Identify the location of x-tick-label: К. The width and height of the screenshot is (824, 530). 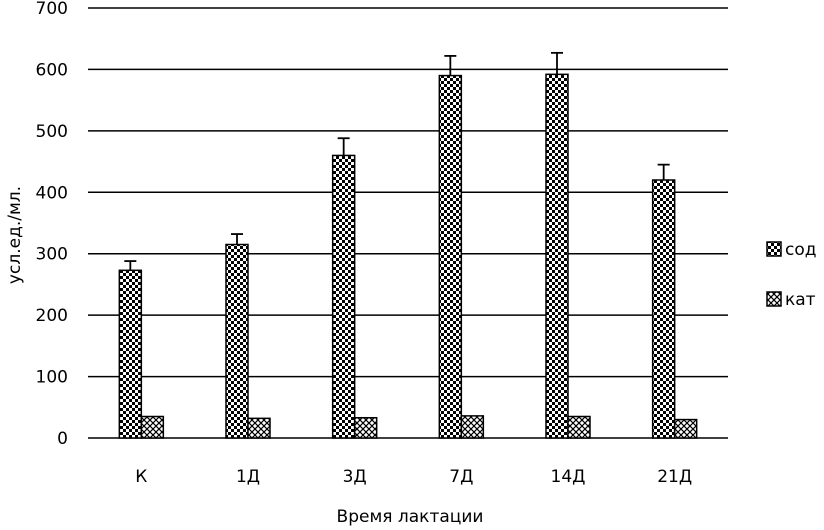
(141, 477).